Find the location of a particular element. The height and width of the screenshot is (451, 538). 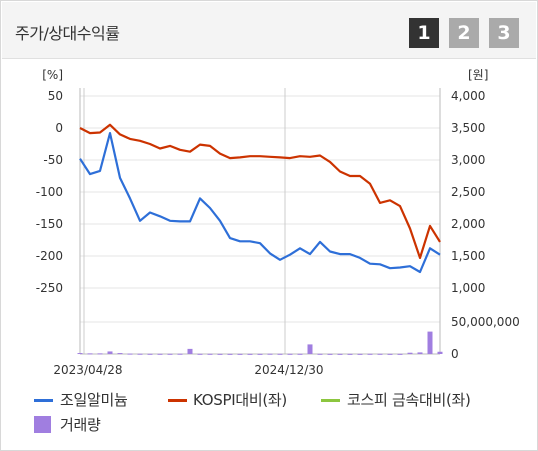

left-tick-label: -50 is located at coordinates (53, 160).